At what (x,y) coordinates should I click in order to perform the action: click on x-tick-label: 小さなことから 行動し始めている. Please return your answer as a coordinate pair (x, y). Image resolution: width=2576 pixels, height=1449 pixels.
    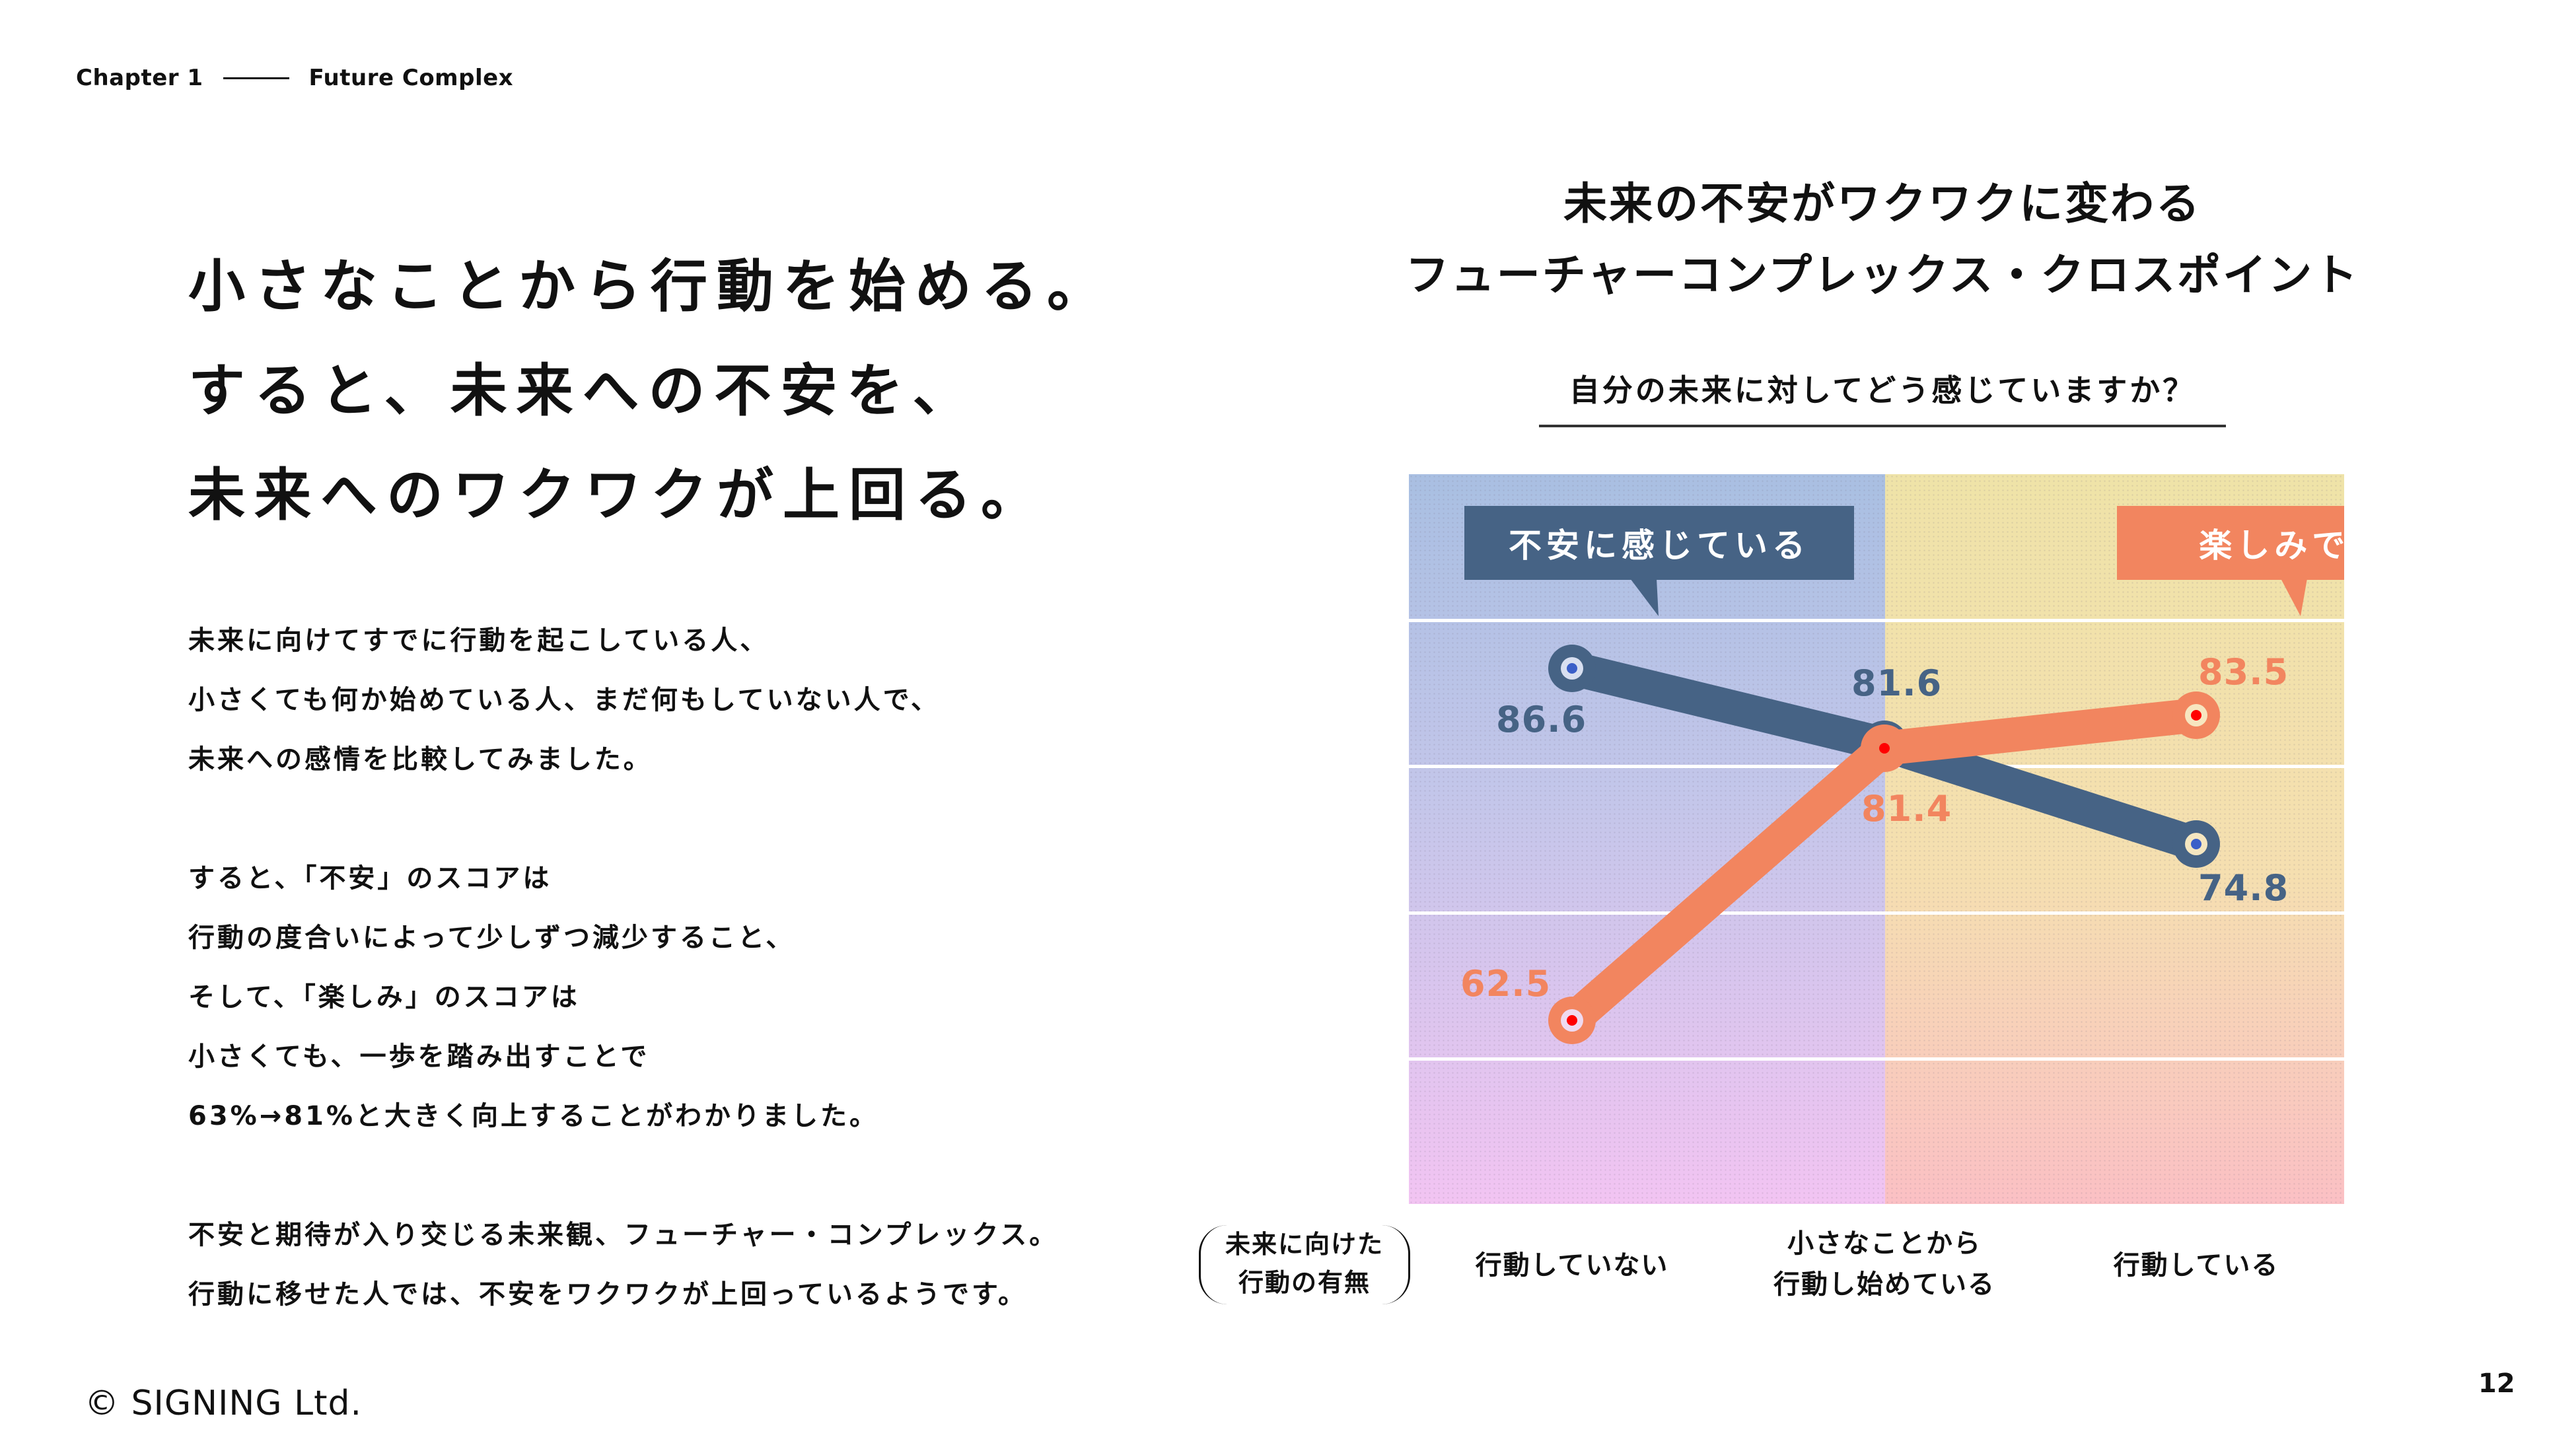
    Looking at the image, I should click on (1885, 1264).